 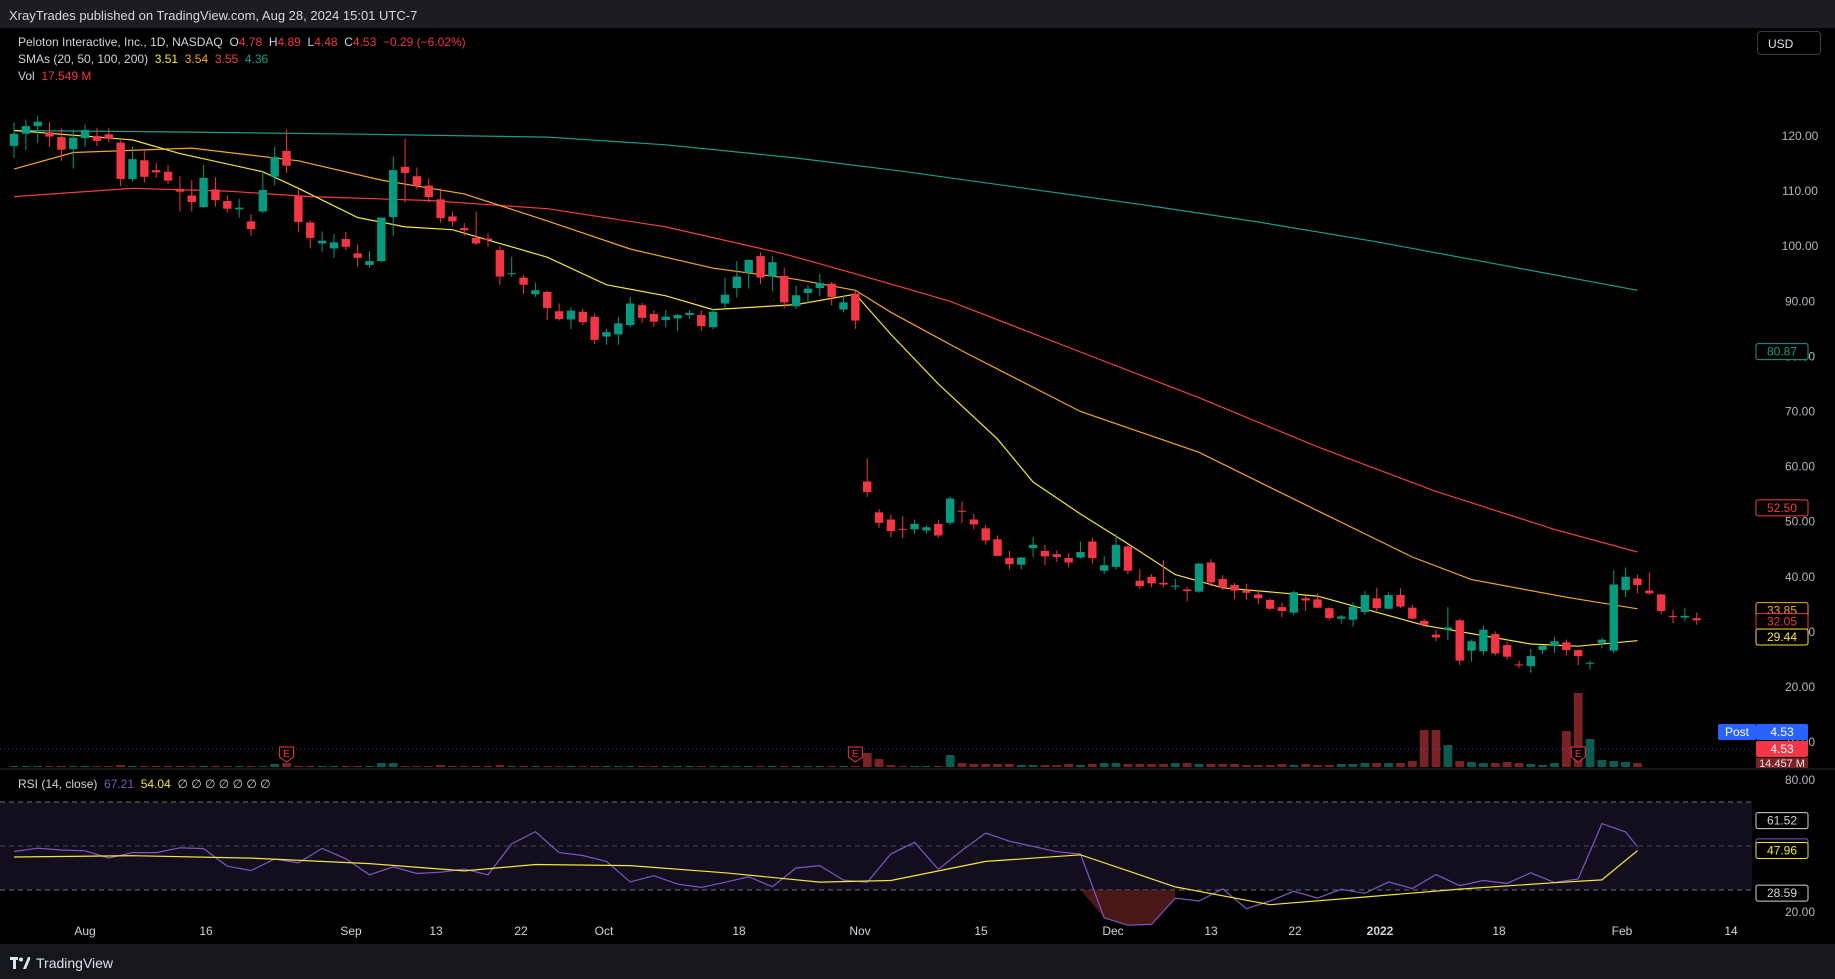 What do you see at coordinates (289, 42) in the screenshot?
I see `high-value: 4.89` at bounding box center [289, 42].